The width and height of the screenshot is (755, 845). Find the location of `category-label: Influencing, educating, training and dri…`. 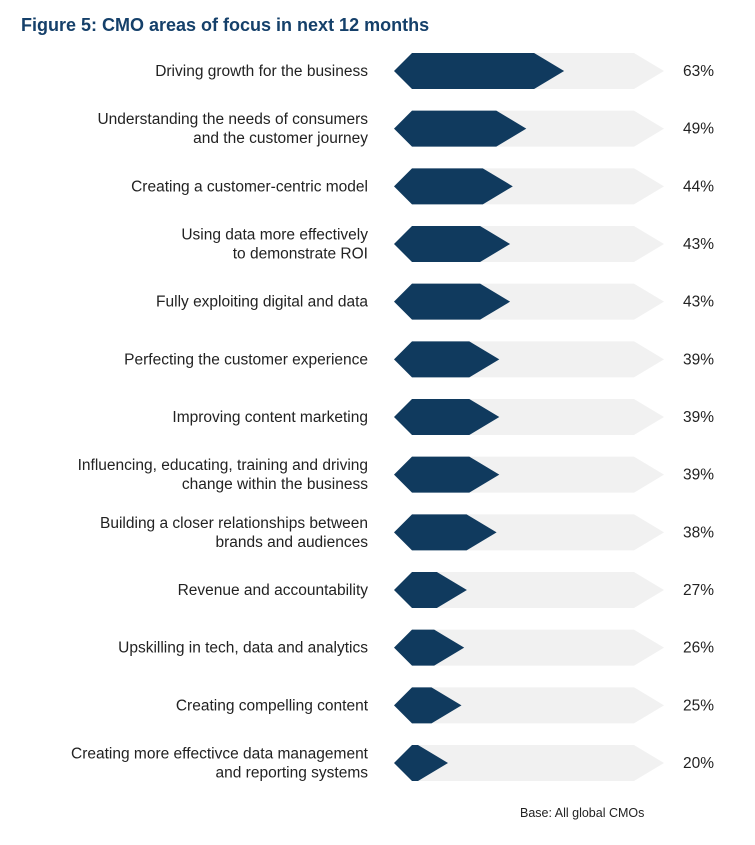

category-label: Influencing, educating, training and dri… is located at coordinates (223, 475).